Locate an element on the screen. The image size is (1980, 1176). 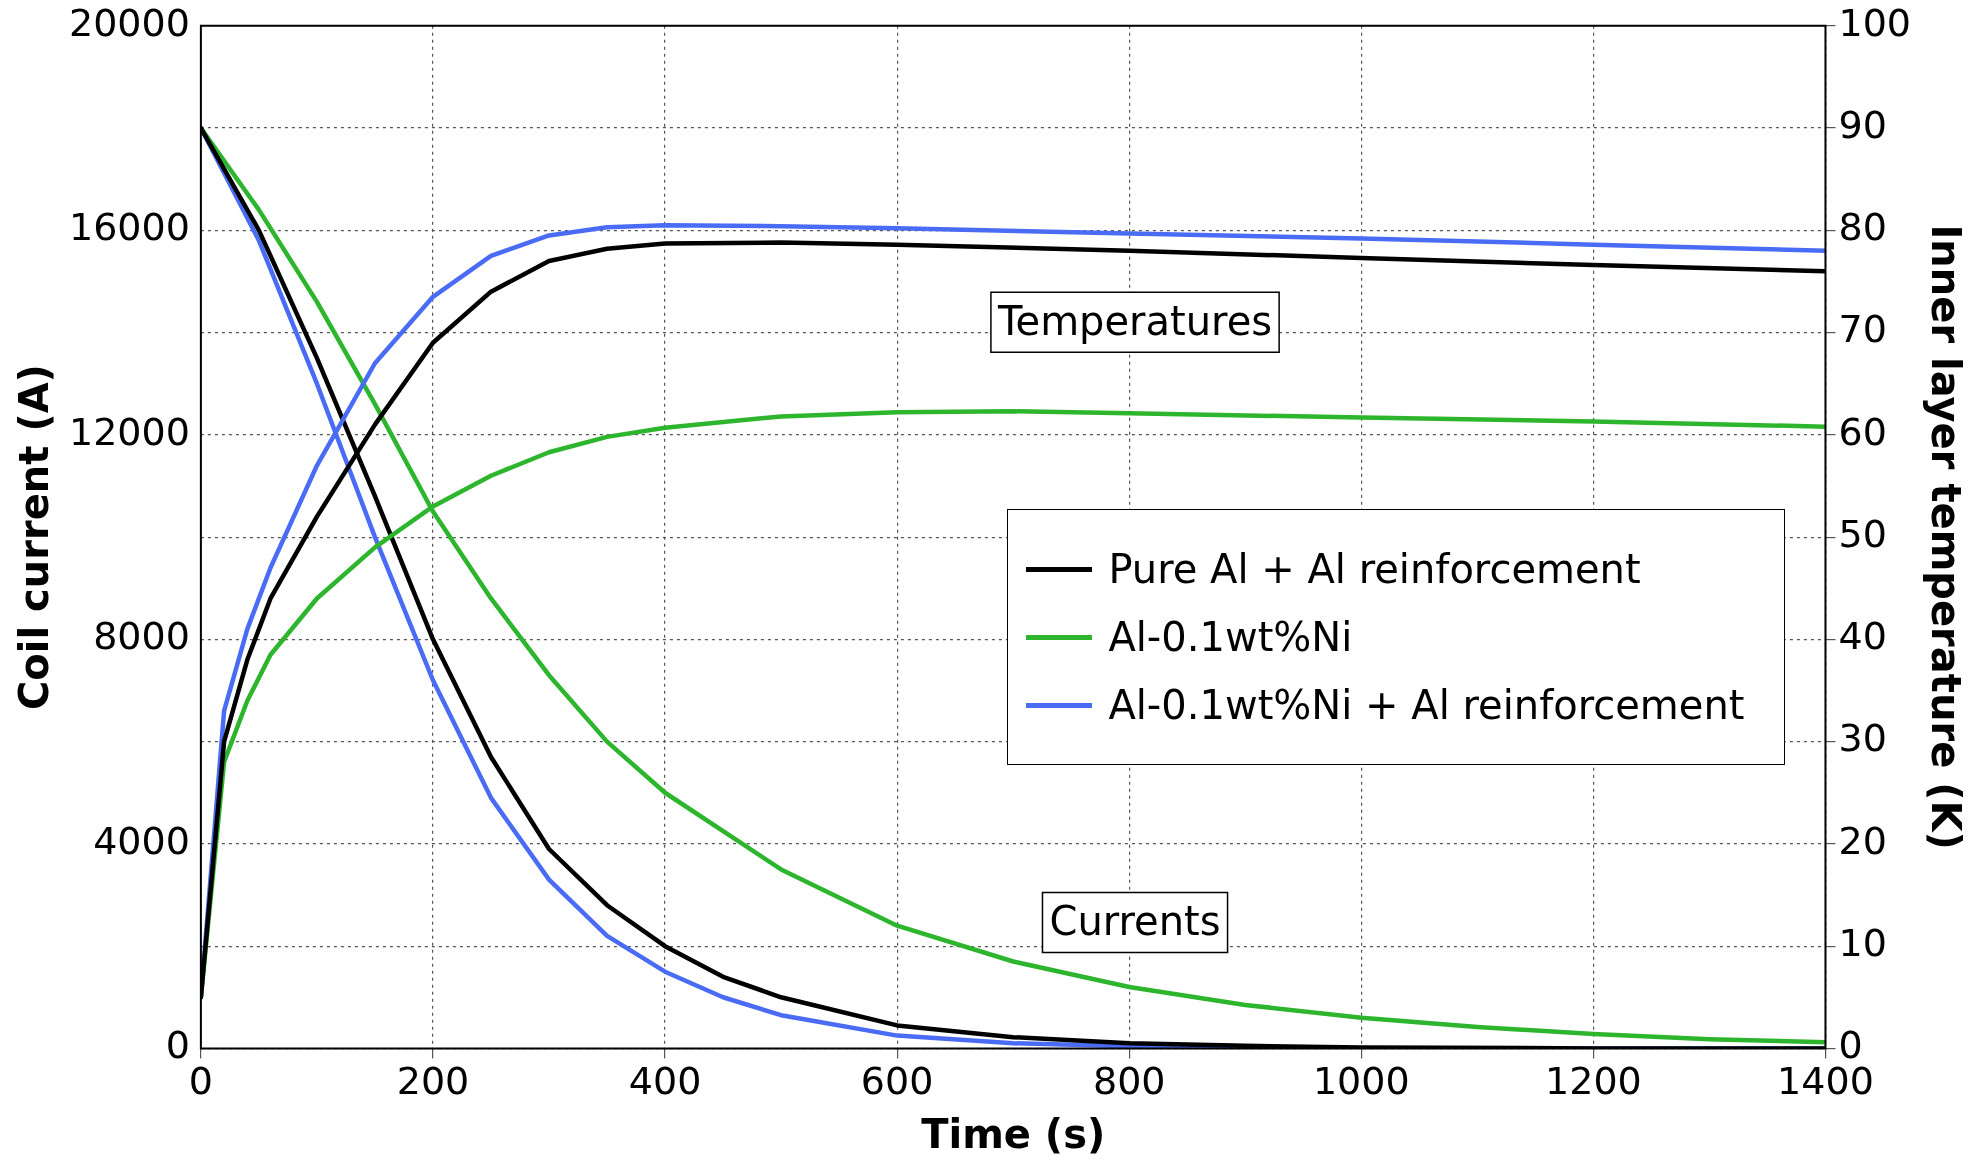
y-tick-label: 12000 is located at coordinates (129, 431).